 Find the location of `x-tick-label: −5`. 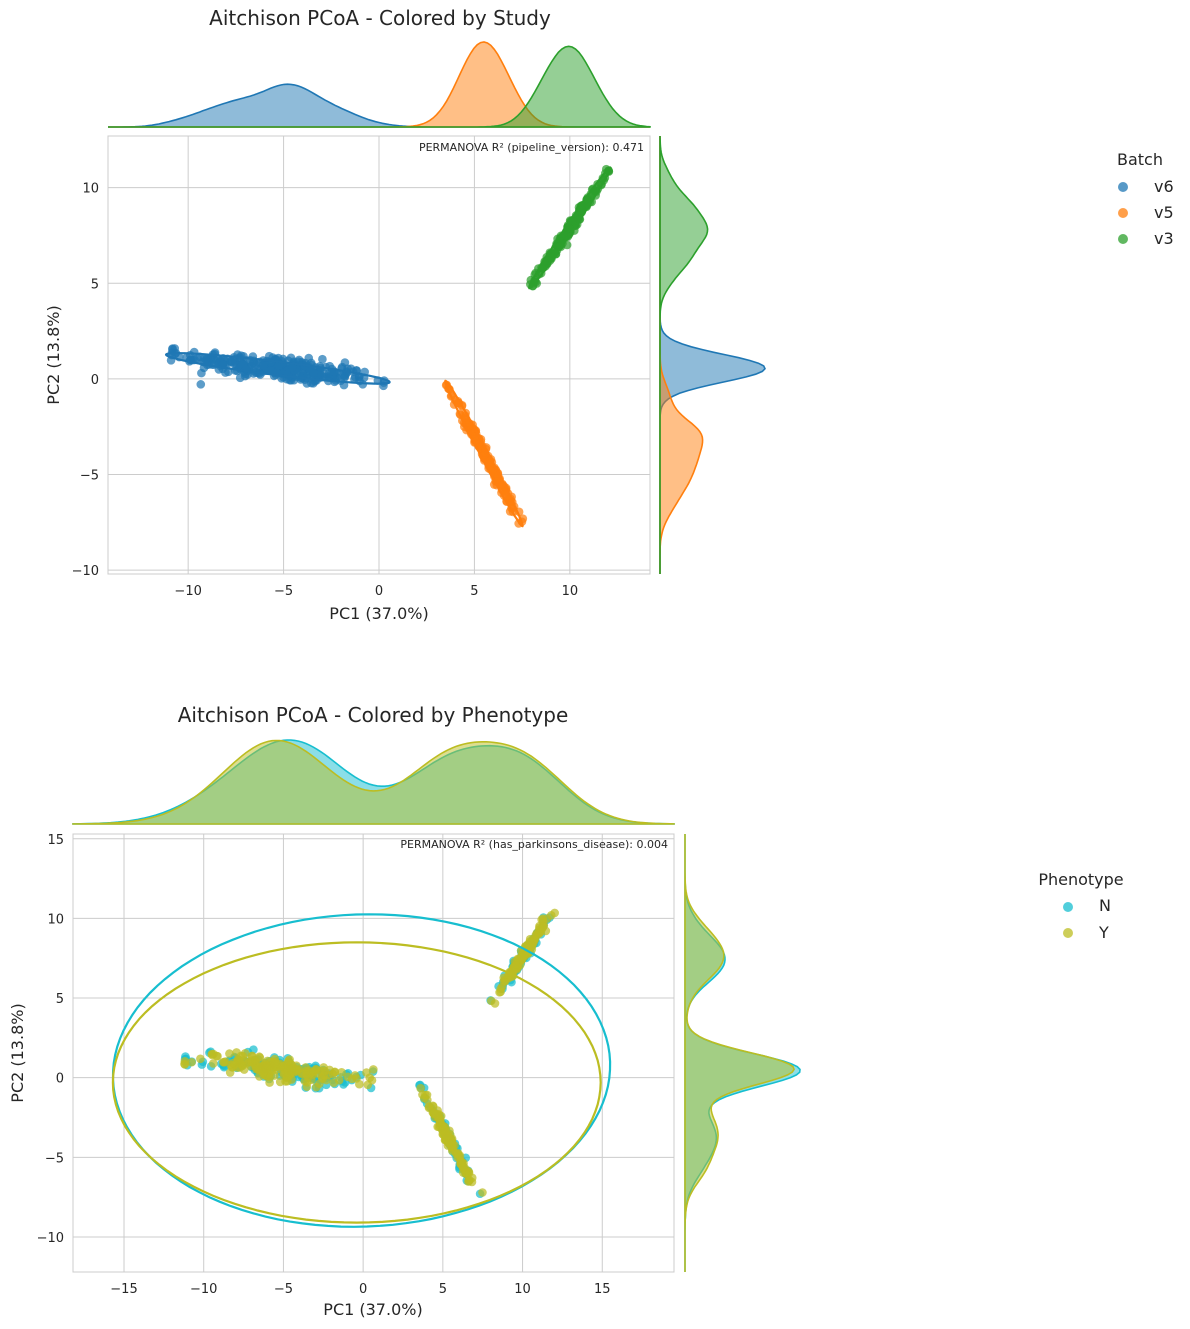

x-tick-label: −5 is located at coordinates (283, 1289).